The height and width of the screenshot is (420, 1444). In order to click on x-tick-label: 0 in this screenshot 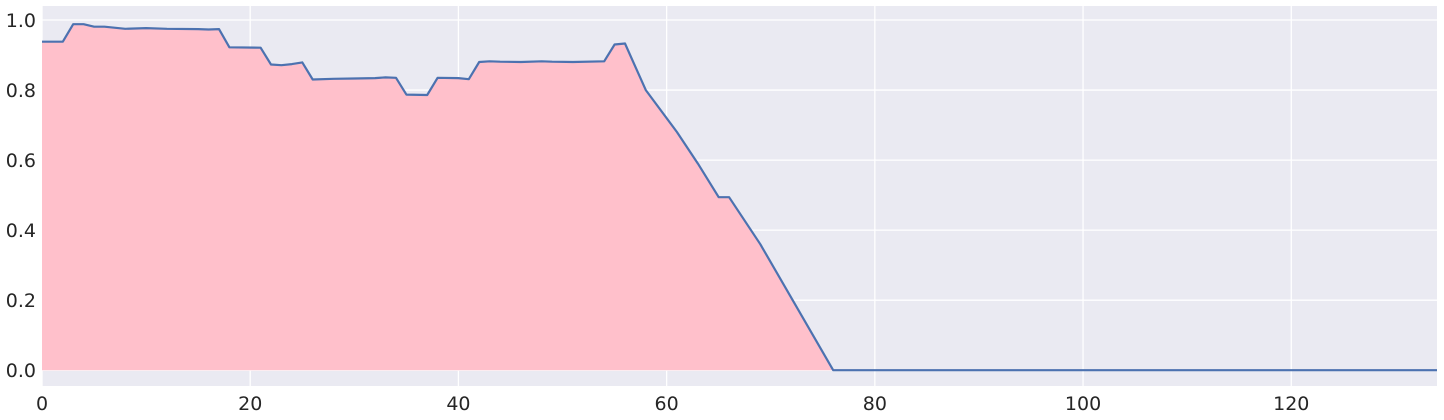, I will do `click(42, 404)`.